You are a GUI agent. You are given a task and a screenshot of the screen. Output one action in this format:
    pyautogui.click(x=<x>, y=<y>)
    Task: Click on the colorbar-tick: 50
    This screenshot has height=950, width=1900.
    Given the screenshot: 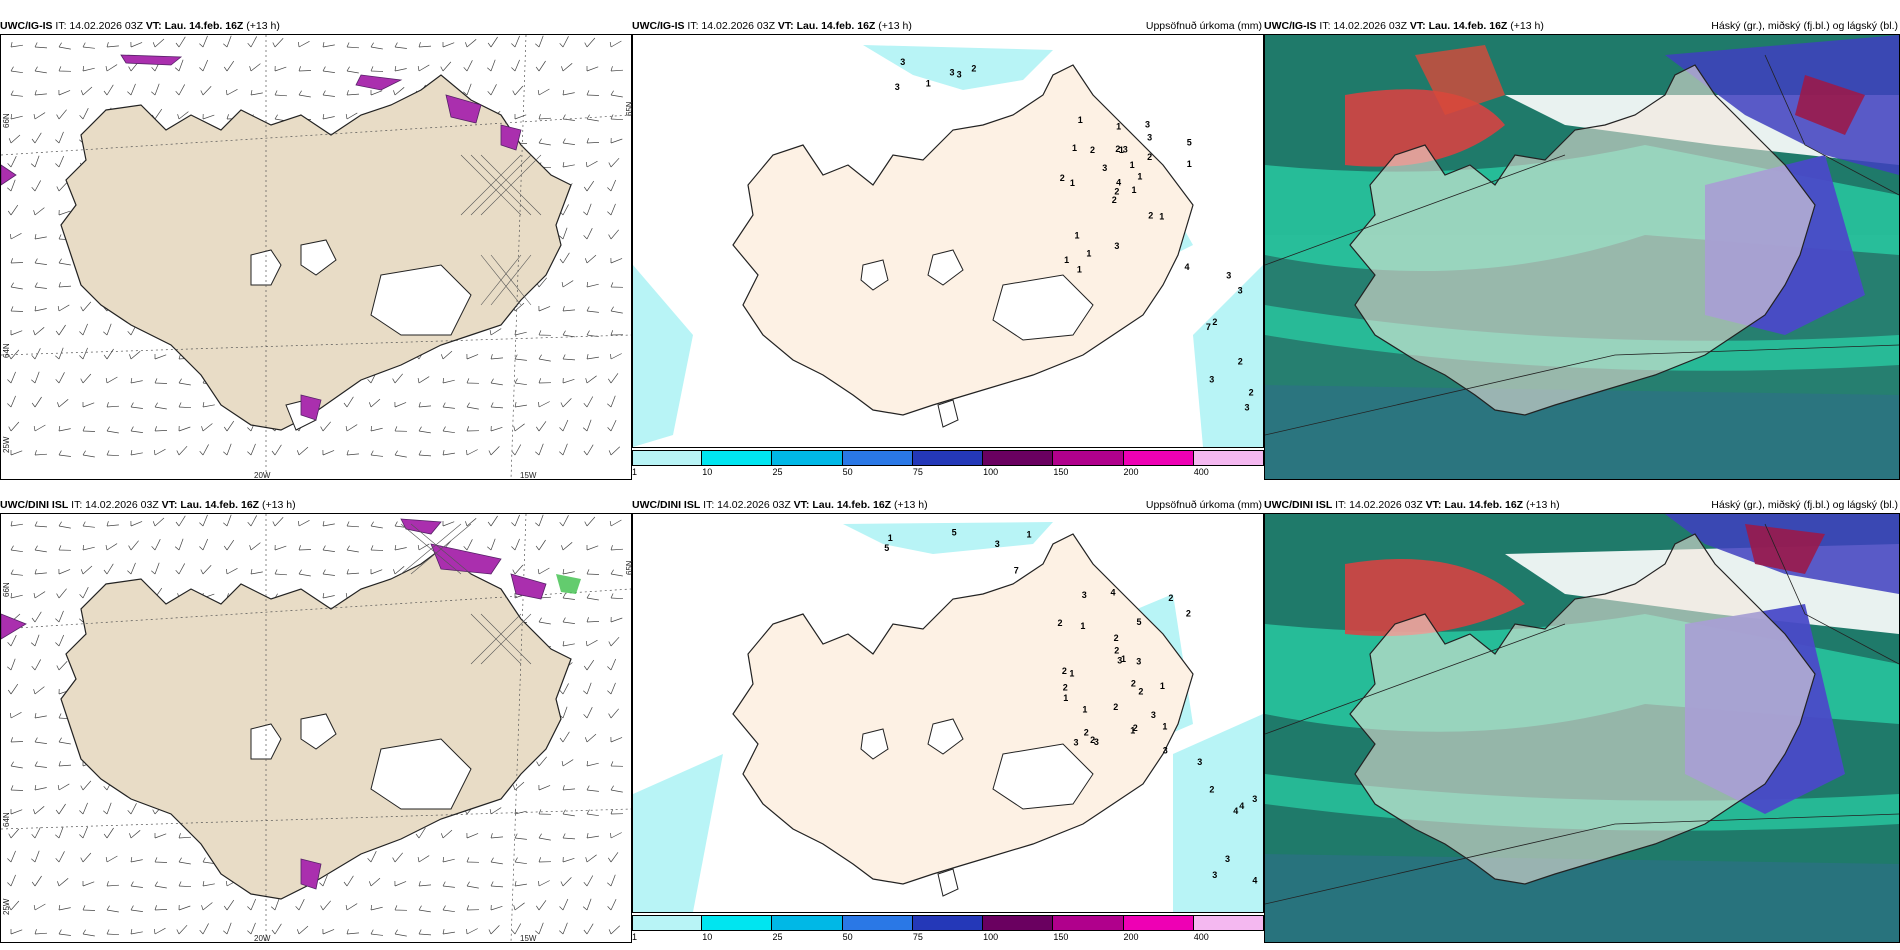 What is the action you would take?
    pyautogui.click(x=847, y=472)
    